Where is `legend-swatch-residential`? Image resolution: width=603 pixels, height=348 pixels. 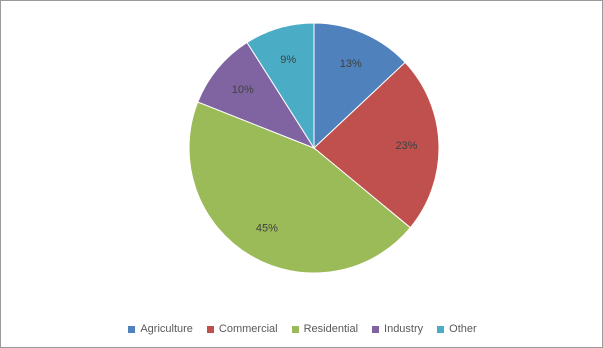 legend-swatch-residential is located at coordinates (295, 329).